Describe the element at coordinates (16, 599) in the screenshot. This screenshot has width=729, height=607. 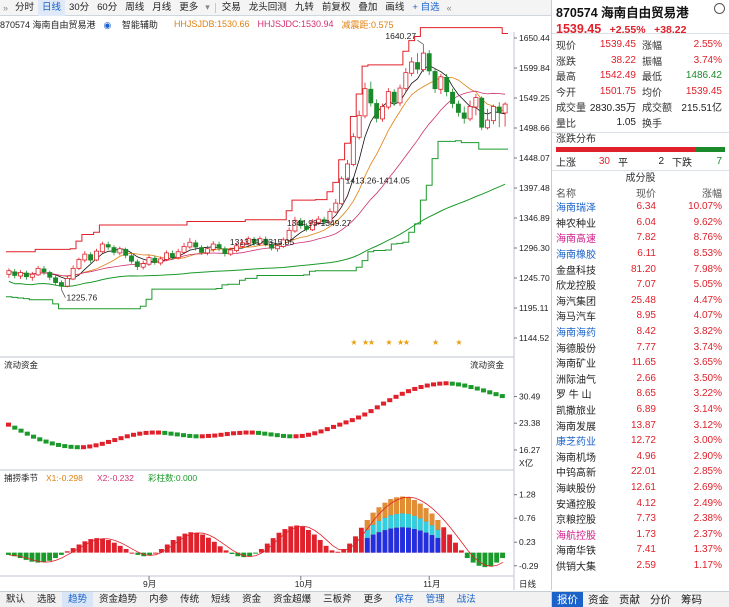
I see `bottom-tab: 默认` at that location.